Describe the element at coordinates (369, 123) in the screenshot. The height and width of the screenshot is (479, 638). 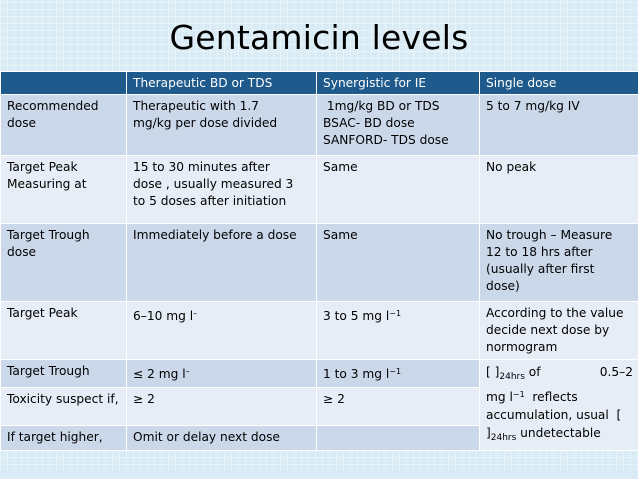
I see `cell-line: BSAC- BD dose` at that location.